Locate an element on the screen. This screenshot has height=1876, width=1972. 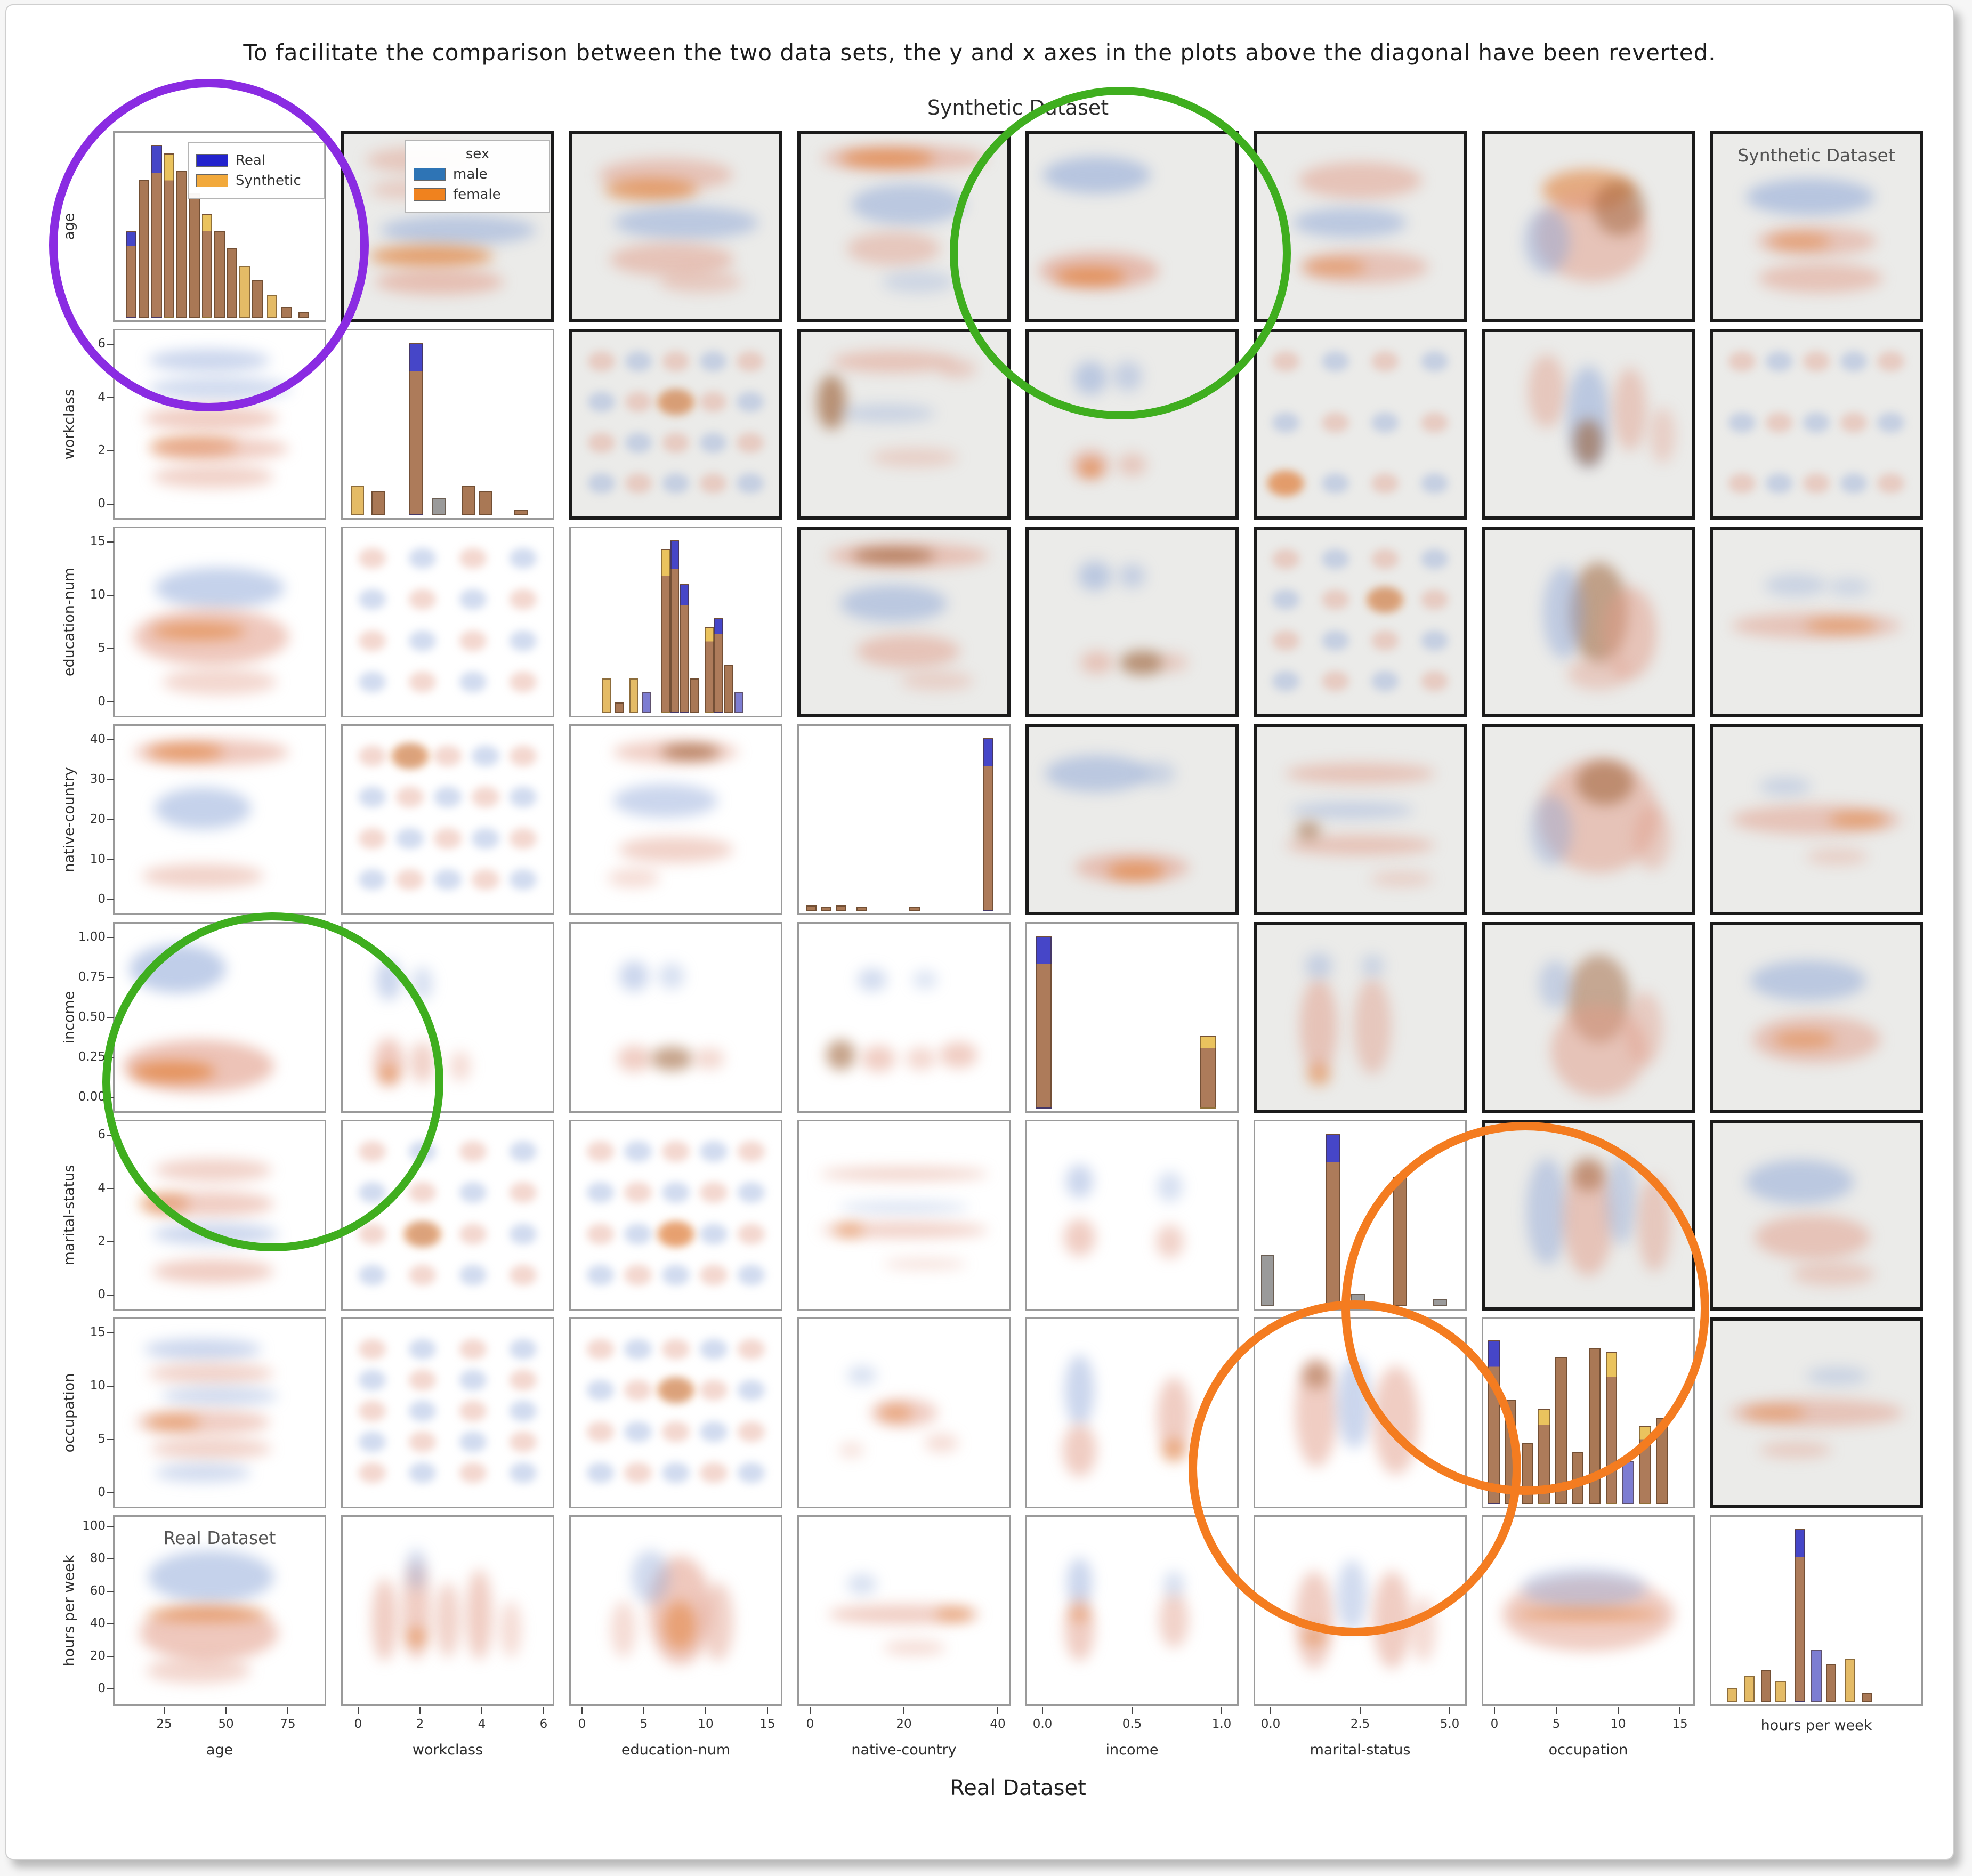
pairplot-cell-r4c8 is located at coordinates (1816, 819).